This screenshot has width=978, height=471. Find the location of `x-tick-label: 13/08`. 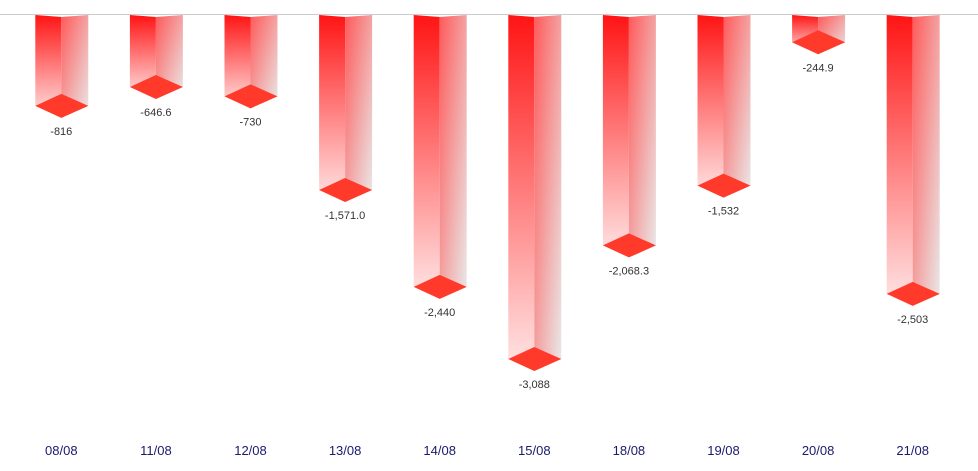

x-tick-label: 13/08 is located at coordinates (345, 450).